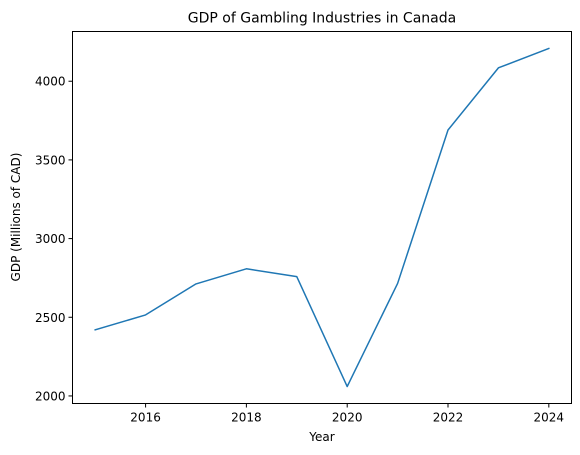  I want to click on chart-title: GDP of Gambling Industries in Canada, so click(322, 19).